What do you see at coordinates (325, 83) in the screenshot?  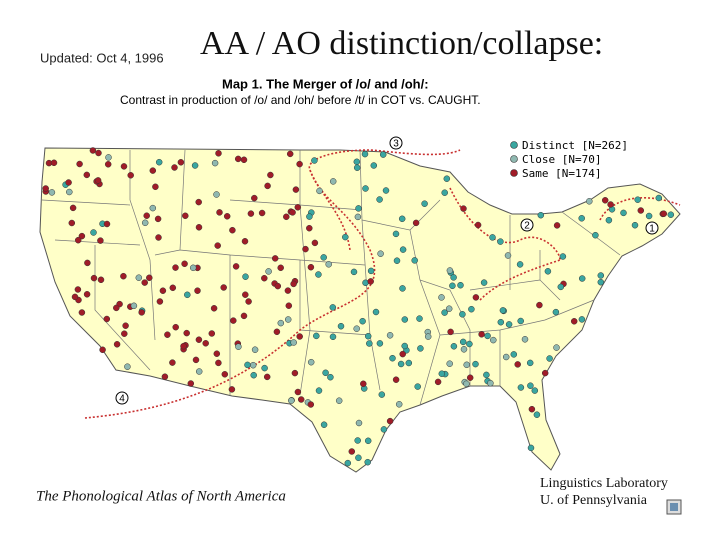 I see `map-title: Map 1. The Merger of /o/ and /oh/:` at bounding box center [325, 83].